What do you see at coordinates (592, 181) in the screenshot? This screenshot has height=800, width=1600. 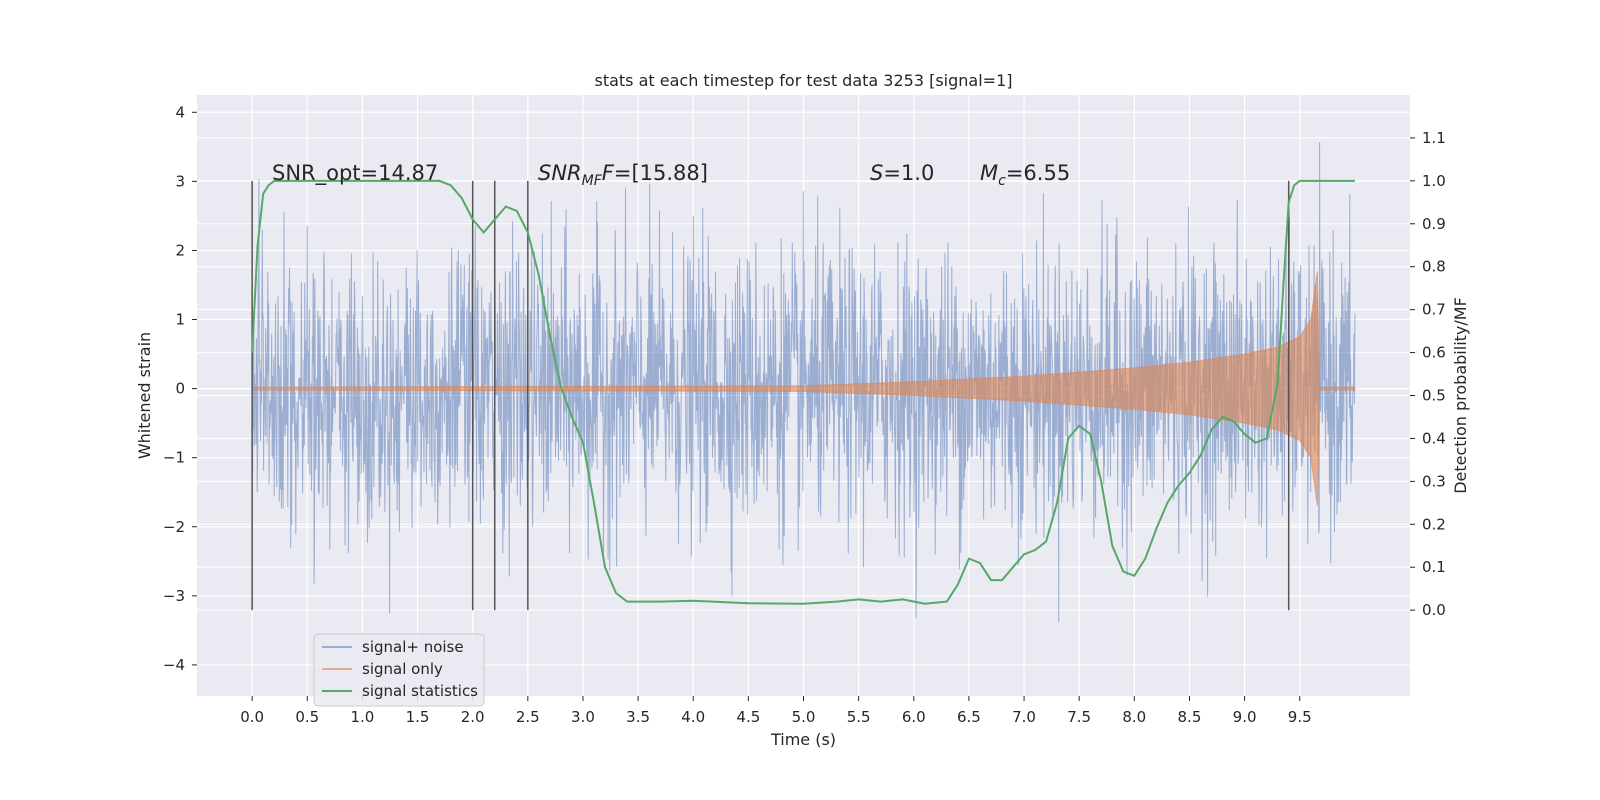 I see `snr-mf-sub: MF` at bounding box center [592, 181].